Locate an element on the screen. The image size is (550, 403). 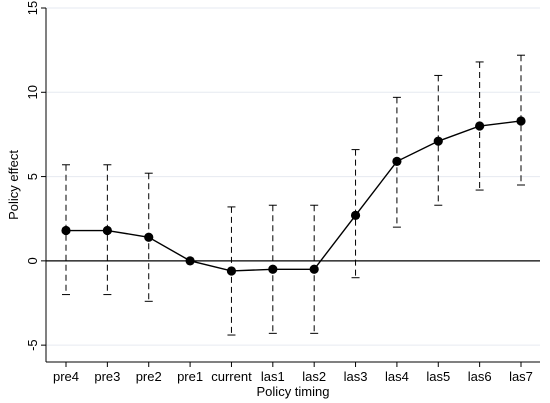
x-tick-label: pre1 is located at coordinates (190, 376).